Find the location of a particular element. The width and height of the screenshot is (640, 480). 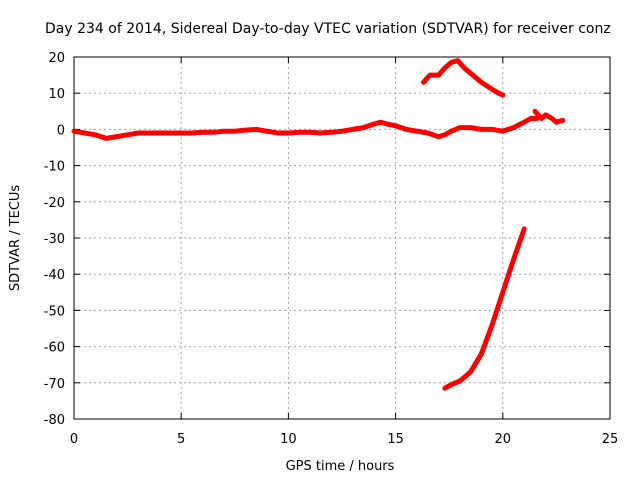

y-tick-label: -30 is located at coordinates (54, 239).